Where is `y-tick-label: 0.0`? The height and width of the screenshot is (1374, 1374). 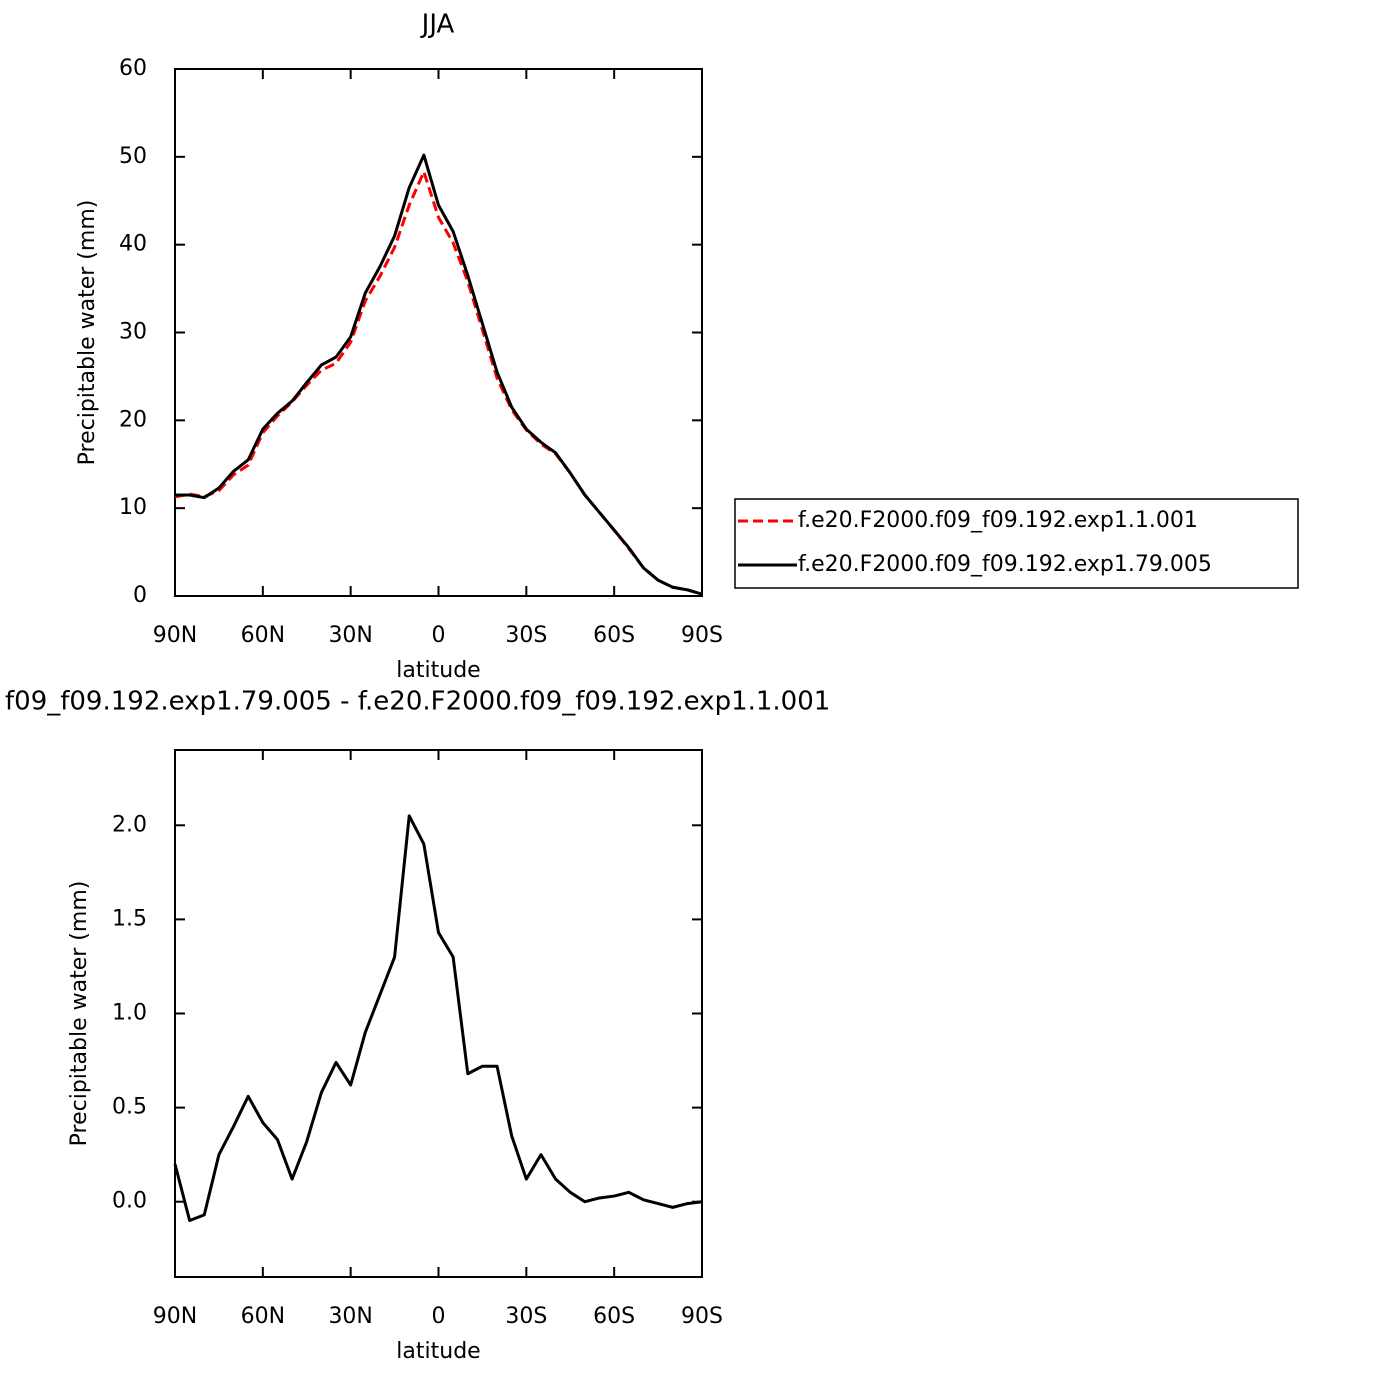
y-tick-label: 0.0 is located at coordinates (129, 1201).